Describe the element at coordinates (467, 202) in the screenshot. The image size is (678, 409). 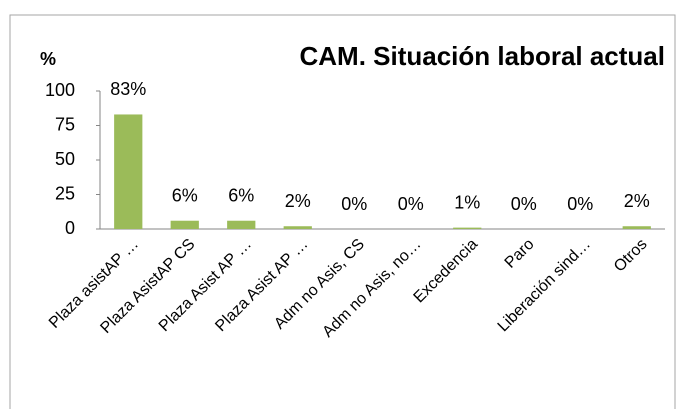
I see `data-label: 1%` at that location.